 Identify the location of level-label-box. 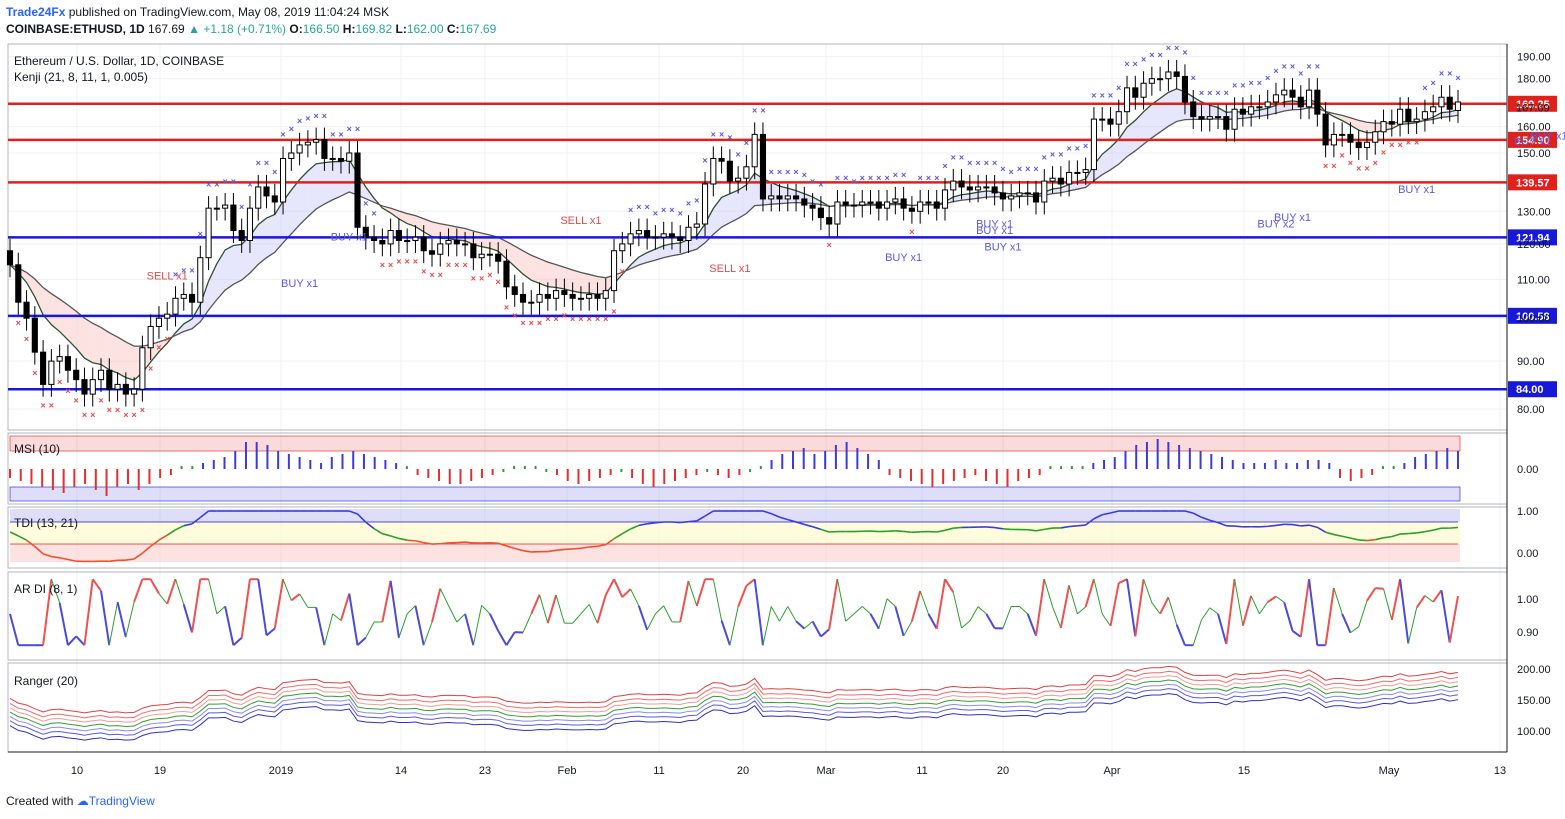
(1532, 103).